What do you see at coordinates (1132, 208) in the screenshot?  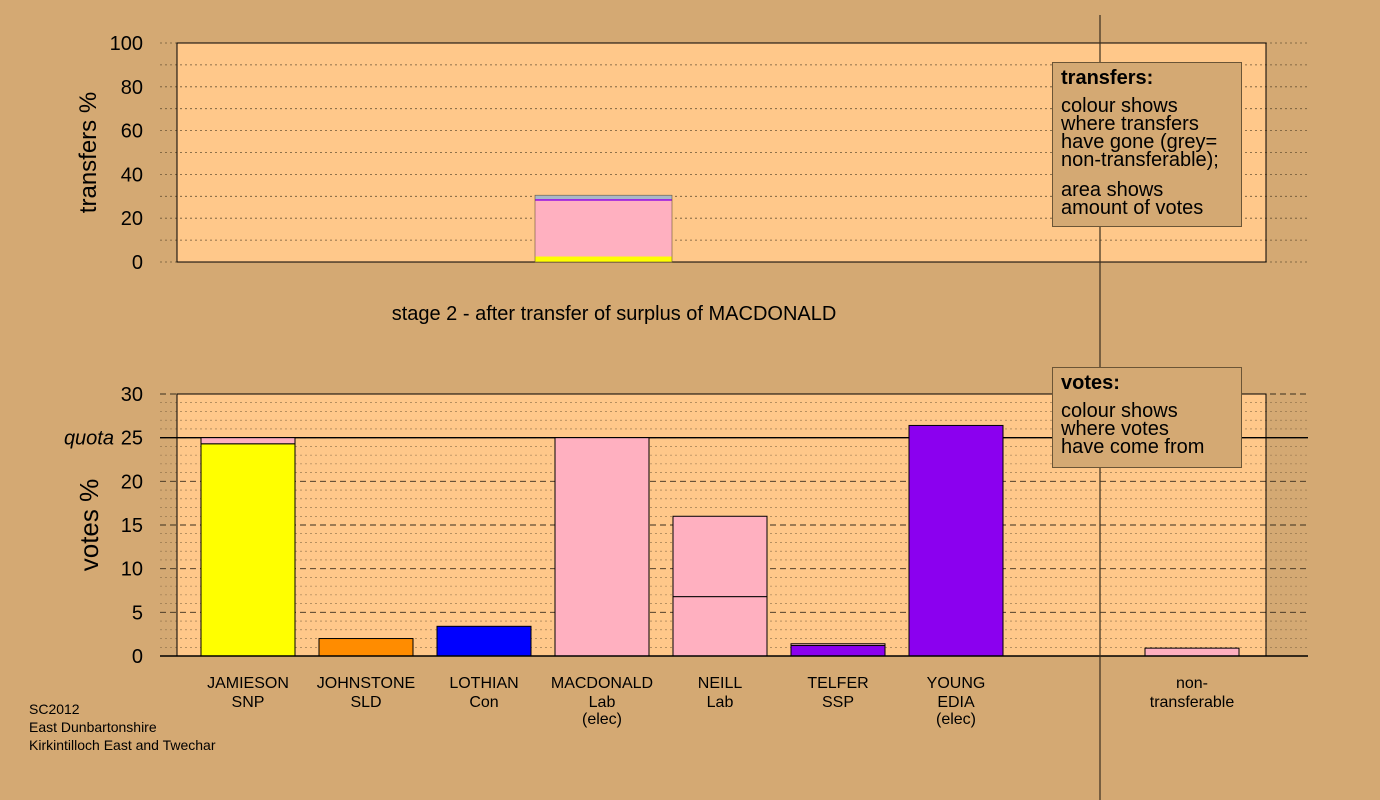 I see `transfers-legend-line: amount of votes` at bounding box center [1132, 208].